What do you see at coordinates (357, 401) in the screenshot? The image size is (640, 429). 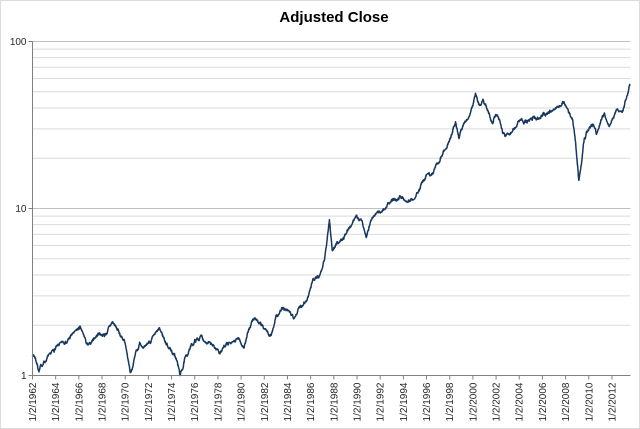 I see `svg-text: 1/2/1990` at bounding box center [357, 401].